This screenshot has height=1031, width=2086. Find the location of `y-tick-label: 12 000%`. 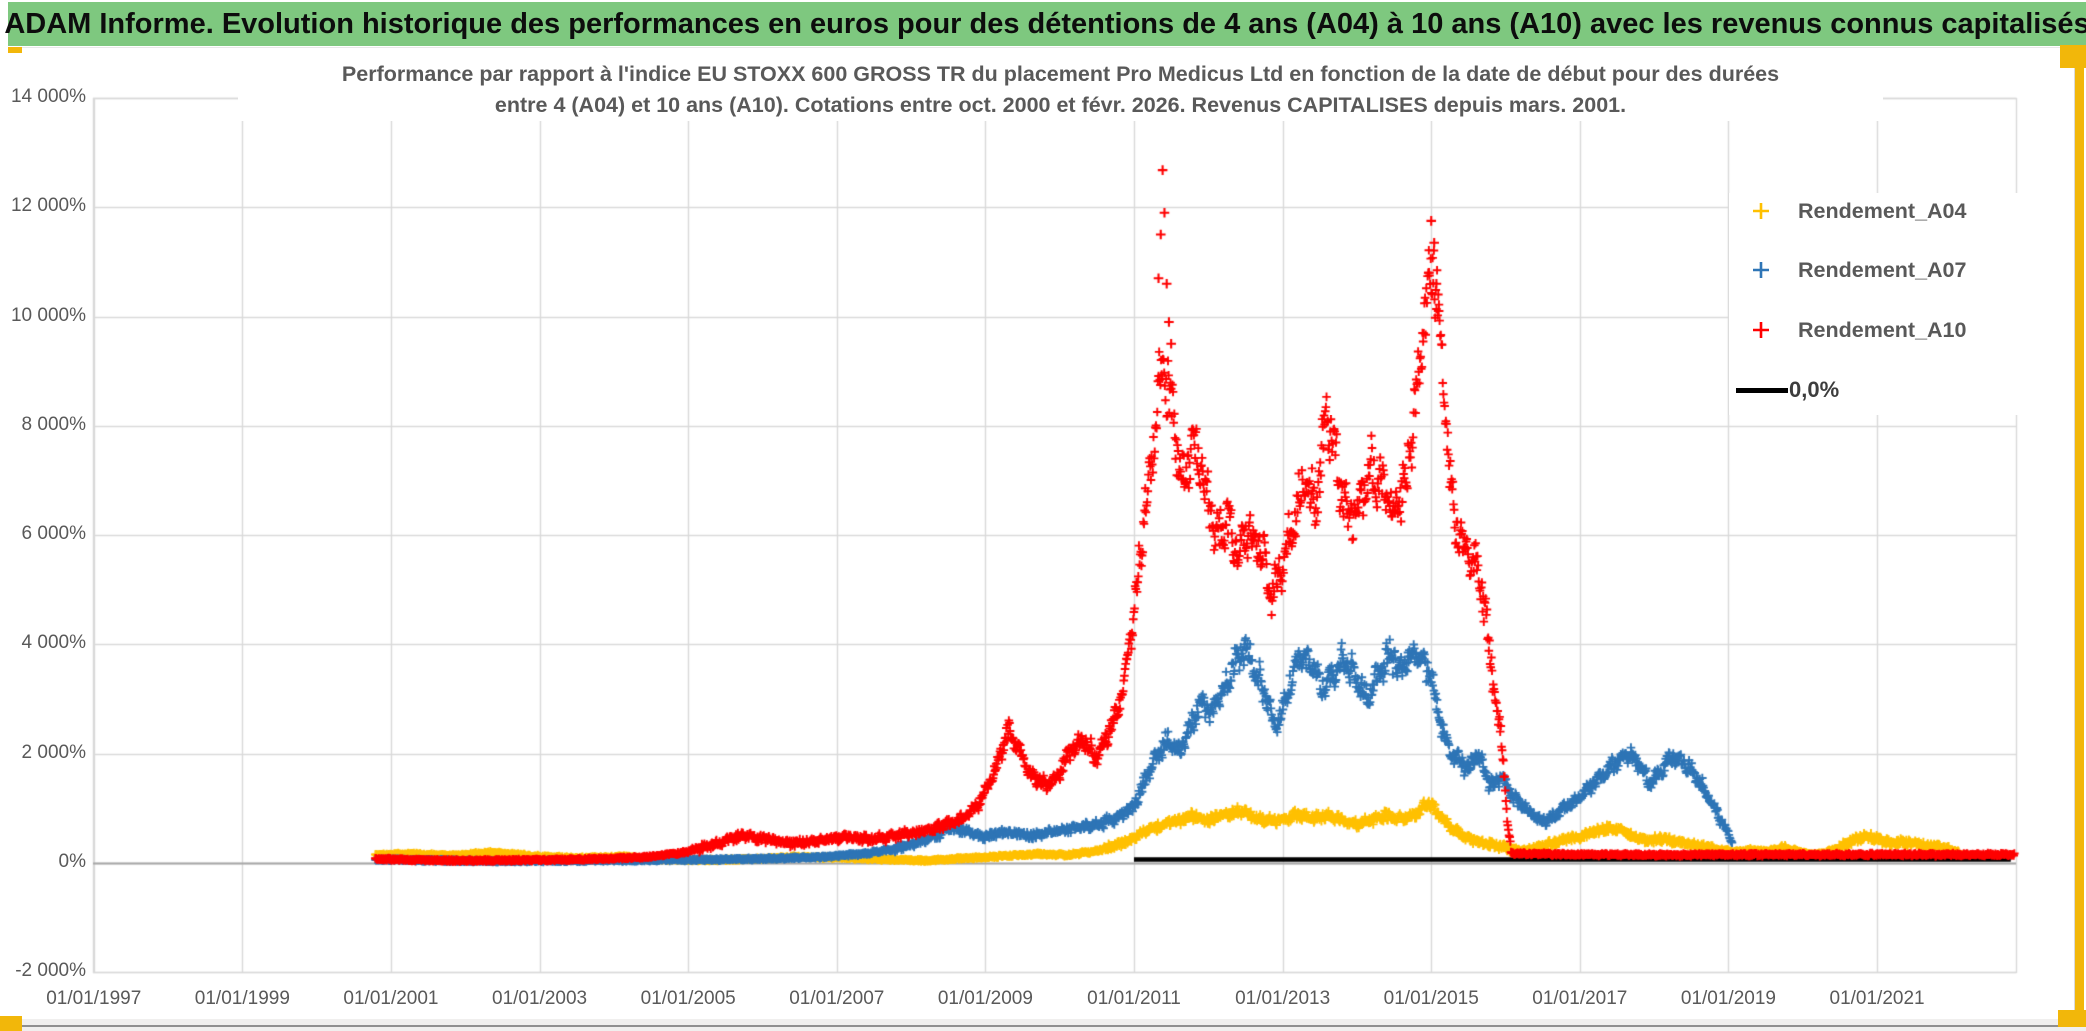

y-tick-label: 12 000% is located at coordinates (48, 206).